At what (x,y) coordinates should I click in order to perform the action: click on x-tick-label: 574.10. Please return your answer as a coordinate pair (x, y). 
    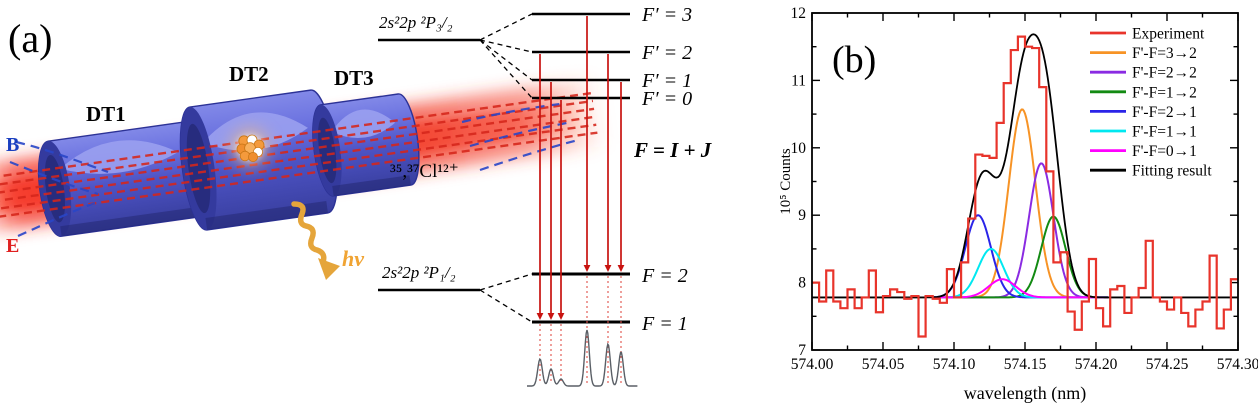
    Looking at the image, I should click on (954, 364).